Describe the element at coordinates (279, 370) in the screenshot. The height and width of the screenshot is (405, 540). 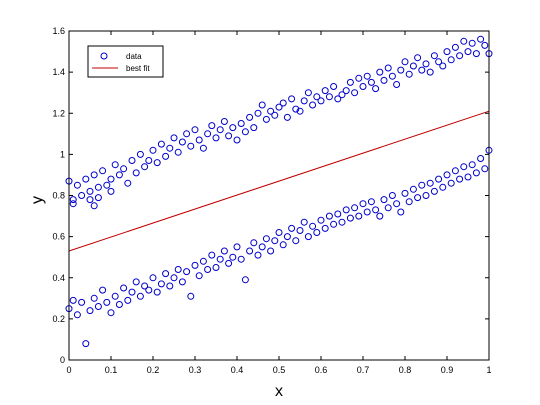
I see `x-tick-label: 0.5` at that location.